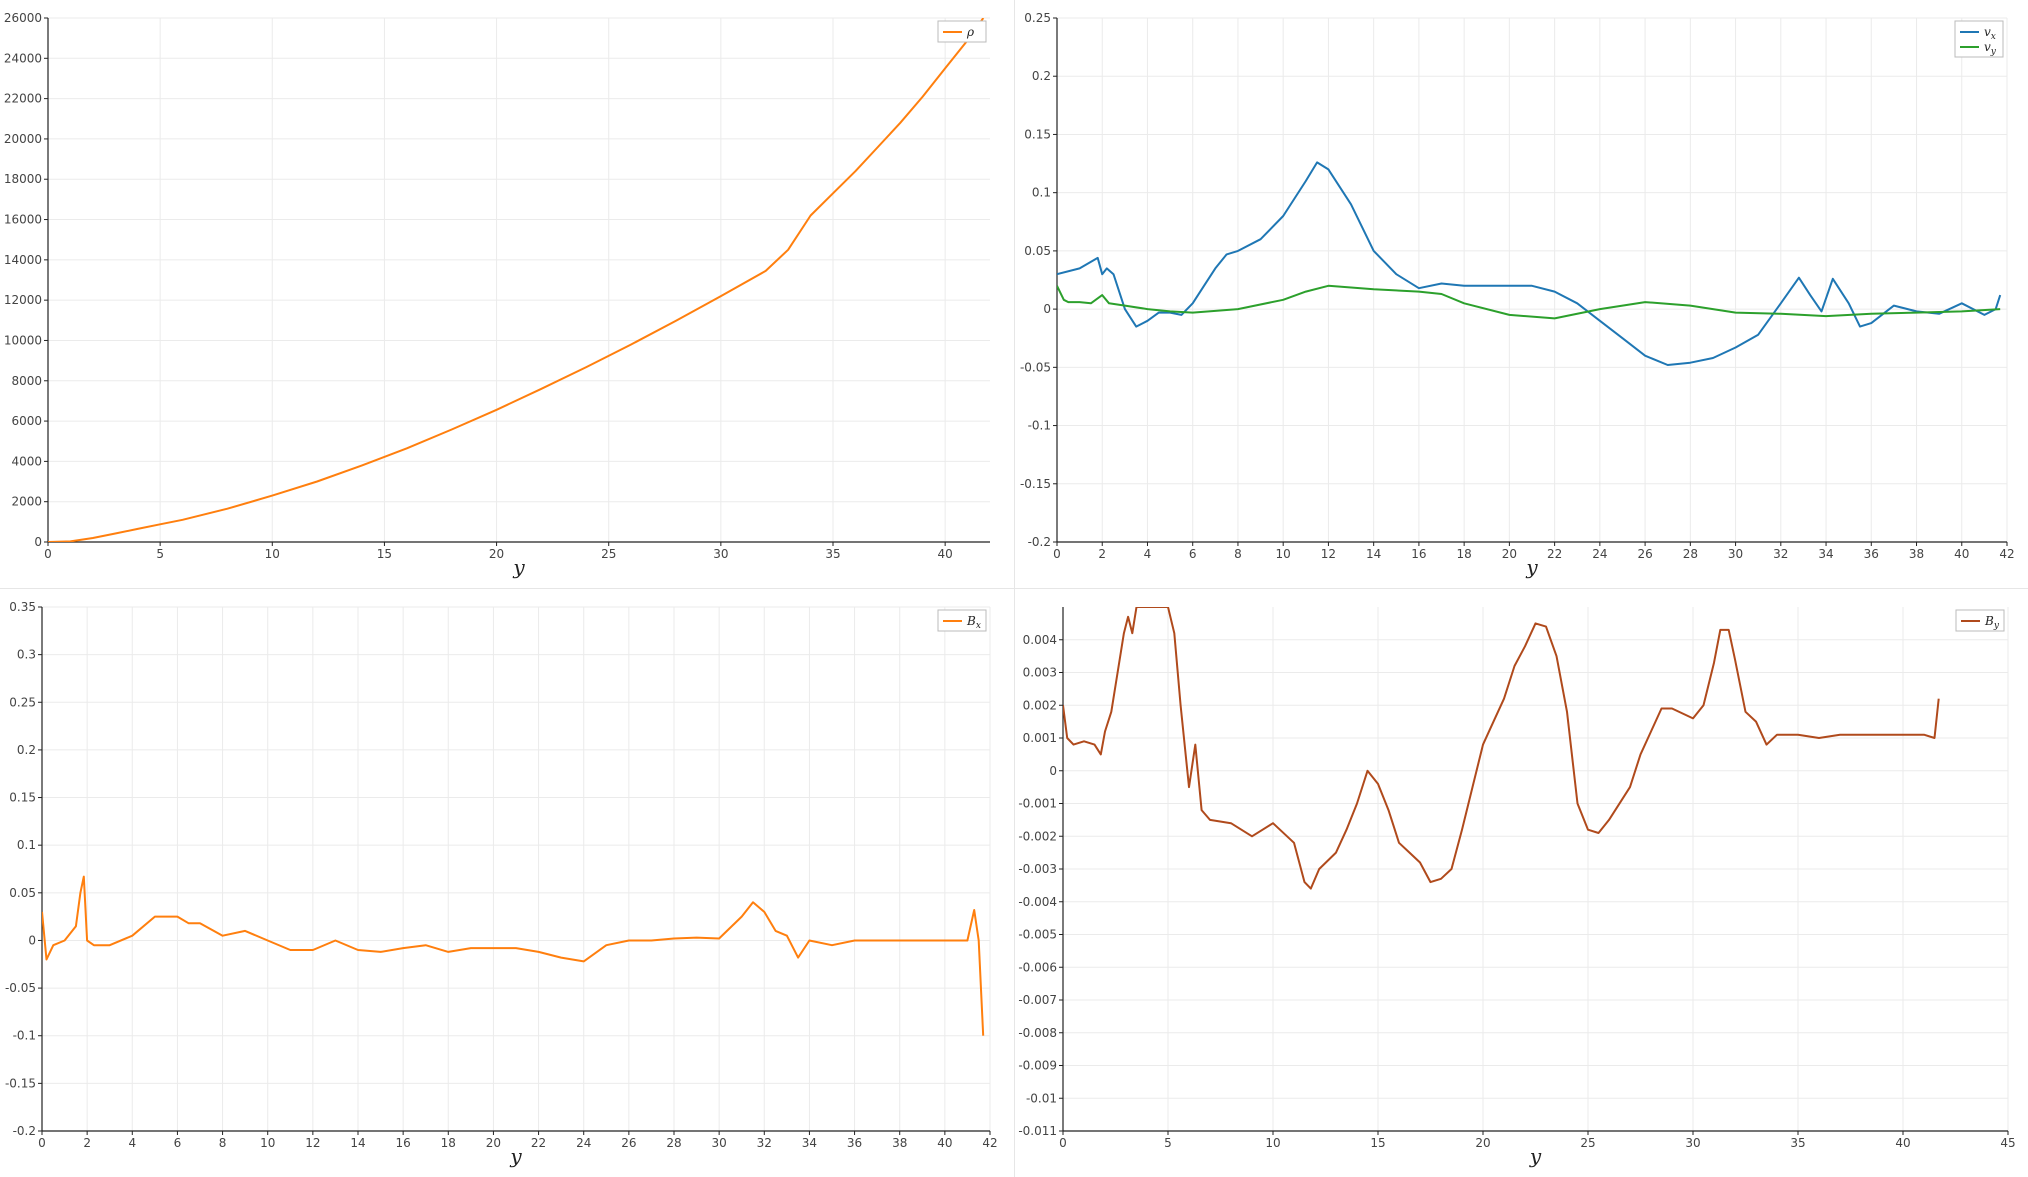 The width and height of the screenshot is (2028, 1177). I want to click on series-line-By, so click(1501, 748).